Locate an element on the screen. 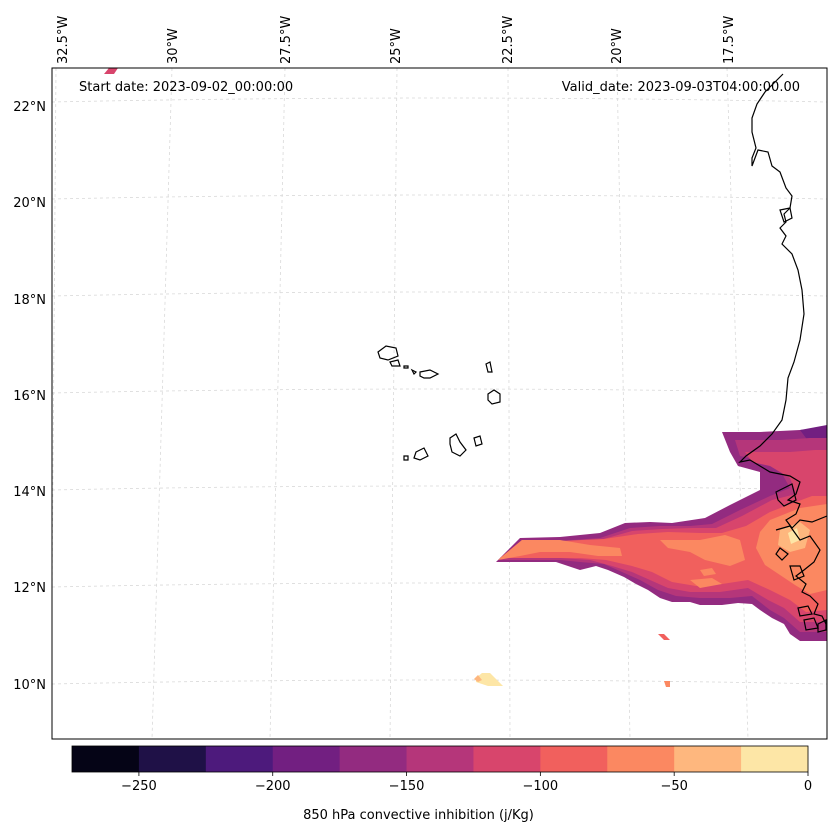 This screenshot has height=836, width=837. island-santa-luzia is located at coordinates (406, 367).